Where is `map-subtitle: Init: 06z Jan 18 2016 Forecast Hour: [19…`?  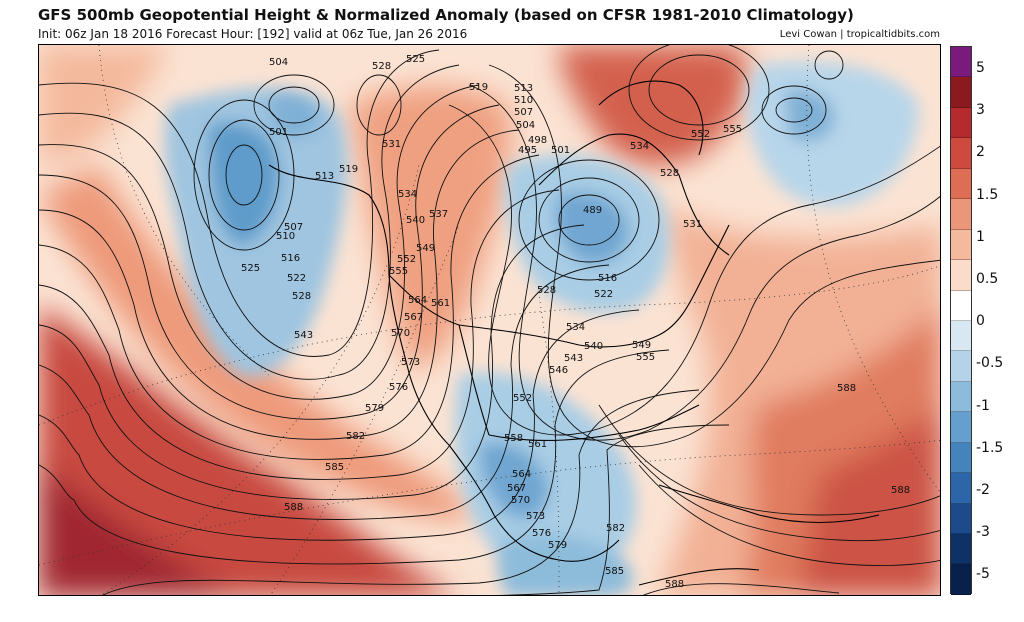
map-subtitle: Init: 06z Jan 18 2016 Forecast Hour: [19… is located at coordinates (253, 34).